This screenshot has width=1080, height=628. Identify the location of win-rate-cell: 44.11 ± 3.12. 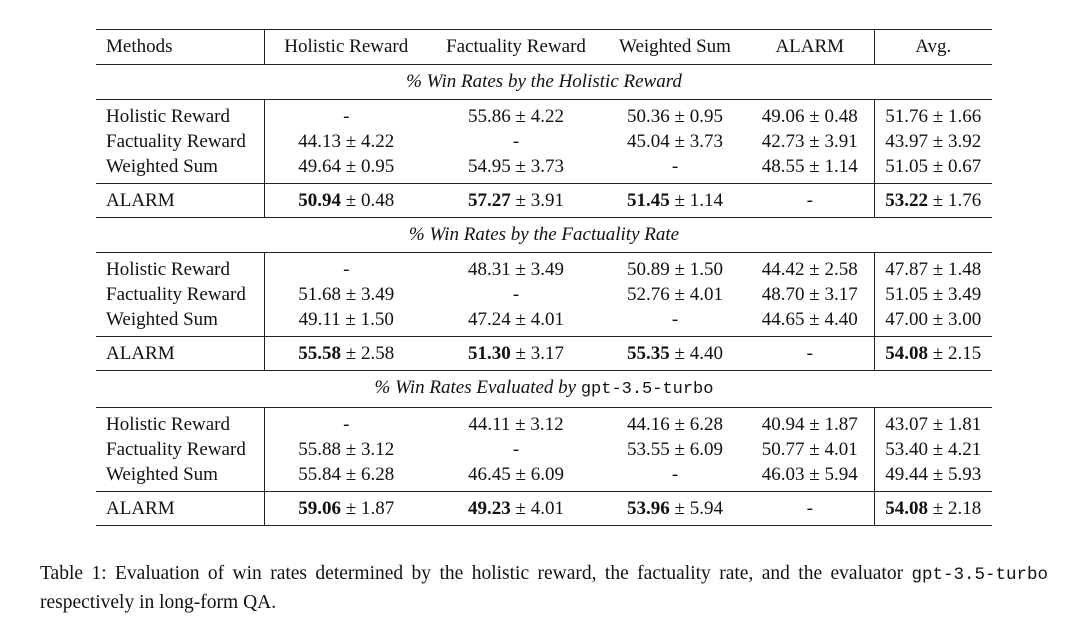
(516, 422).